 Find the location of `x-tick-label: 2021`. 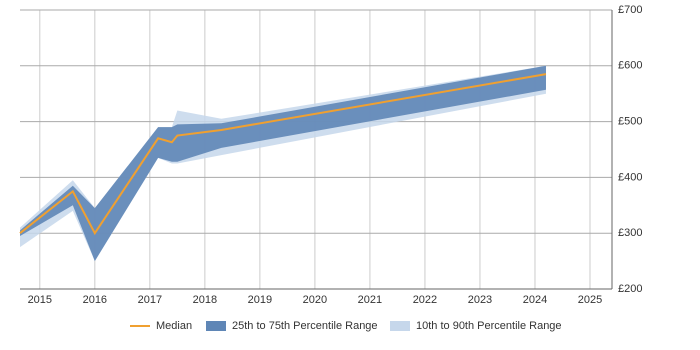

x-tick-label: 2021 is located at coordinates (370, 300).